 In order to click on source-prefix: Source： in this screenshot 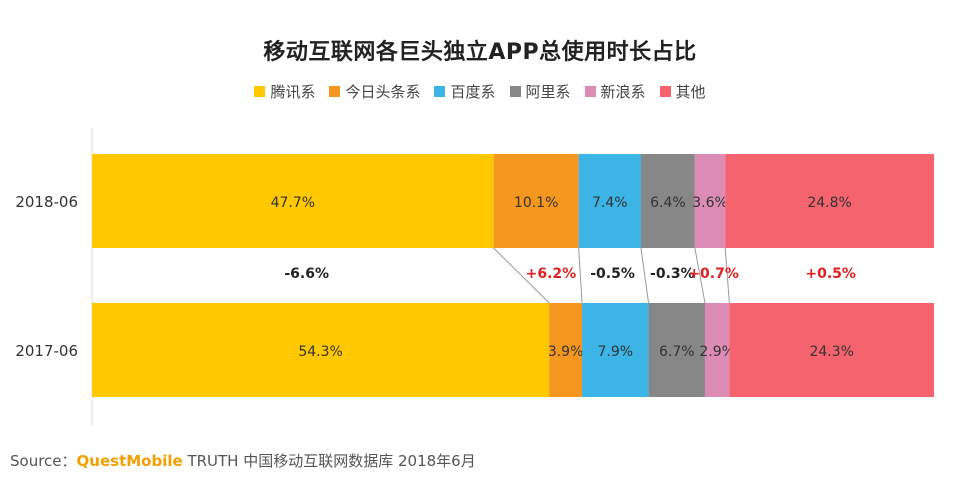, I will do `click(43, 461)`.